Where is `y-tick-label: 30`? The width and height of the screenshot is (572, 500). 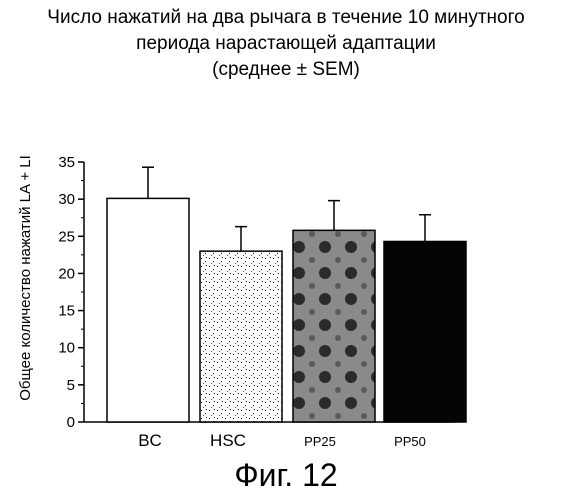
y-tick-label: 30 is located at coordinates (66, 199).